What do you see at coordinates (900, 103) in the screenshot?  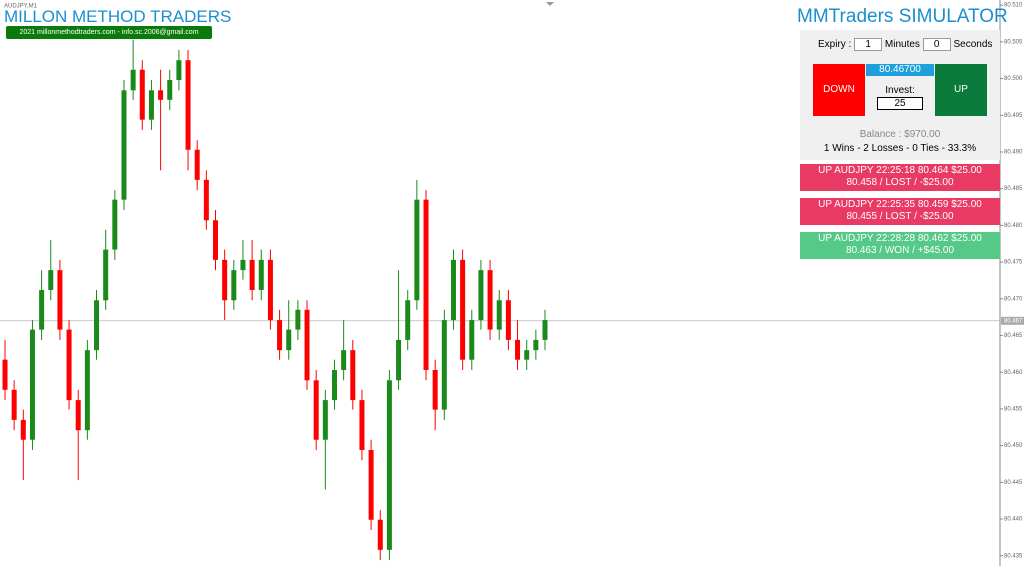 I see `invest-input: 25` at bounding box center [900, 103].